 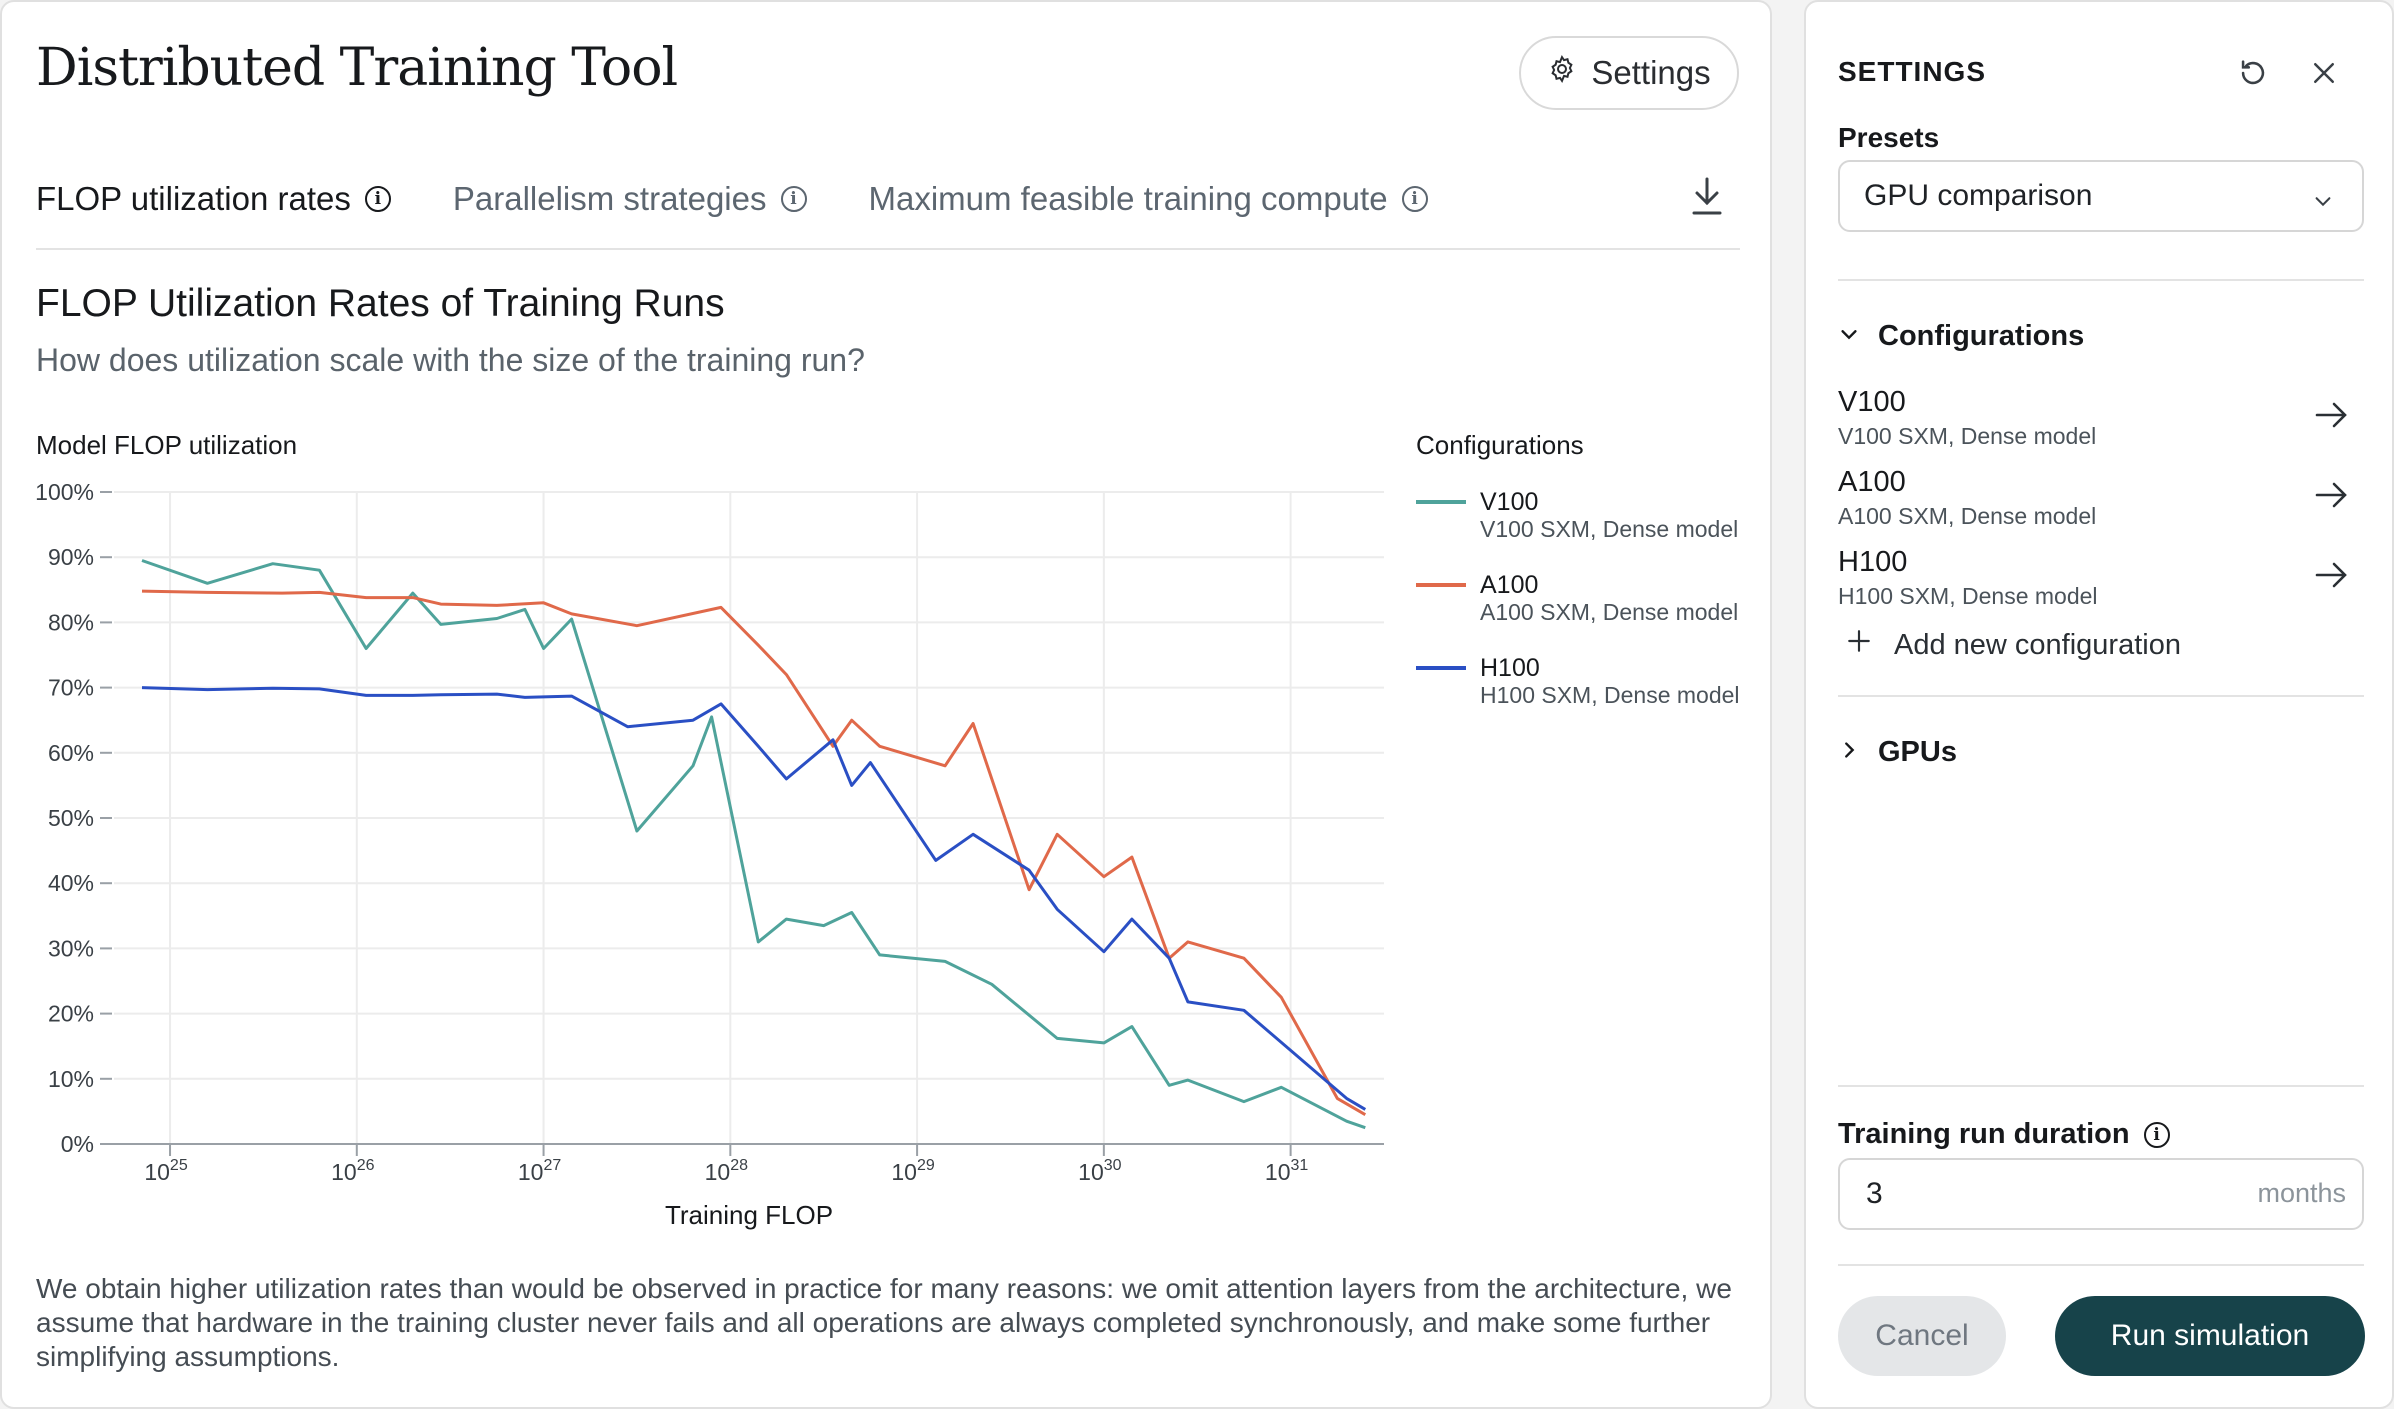 What do you see at coordinates (1099, 1171) in the screenshot?
I see `x-tick-label: 1030` at bounding box center [1099, 1171].